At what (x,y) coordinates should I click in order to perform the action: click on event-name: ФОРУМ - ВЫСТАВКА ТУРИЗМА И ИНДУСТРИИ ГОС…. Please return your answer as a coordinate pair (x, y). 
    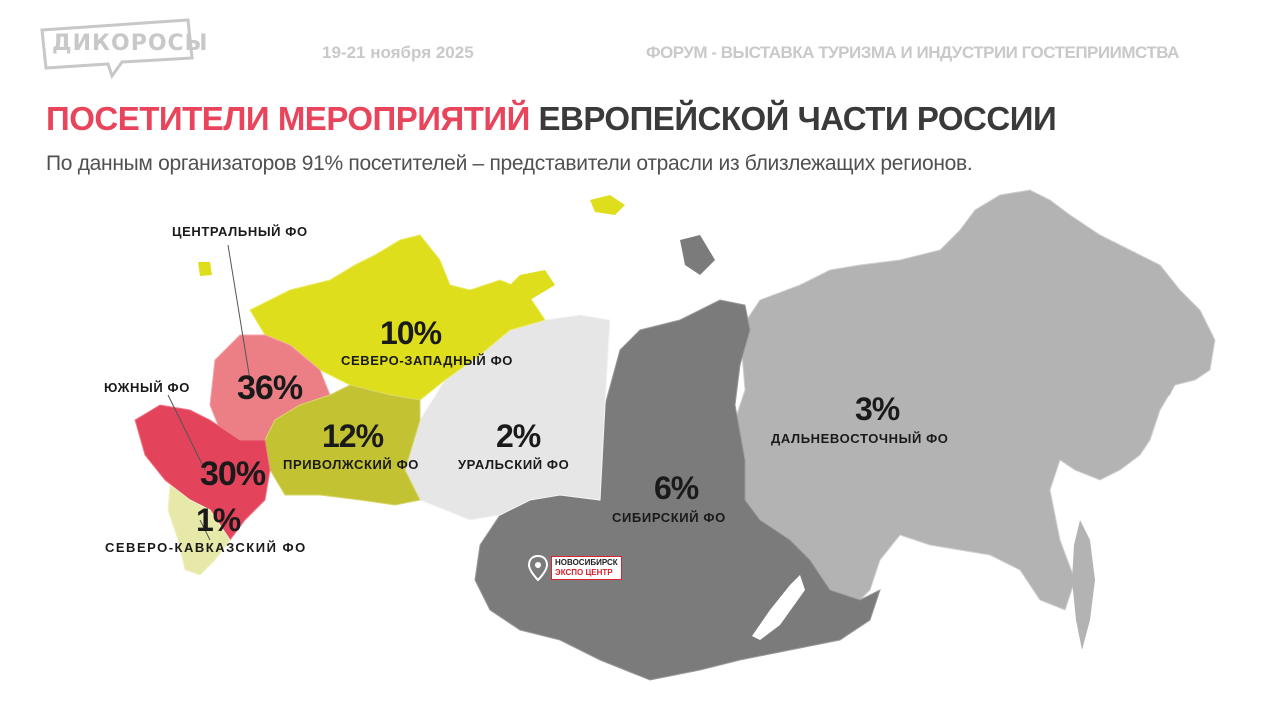
    Looking at the image, I should click on (912, 52).